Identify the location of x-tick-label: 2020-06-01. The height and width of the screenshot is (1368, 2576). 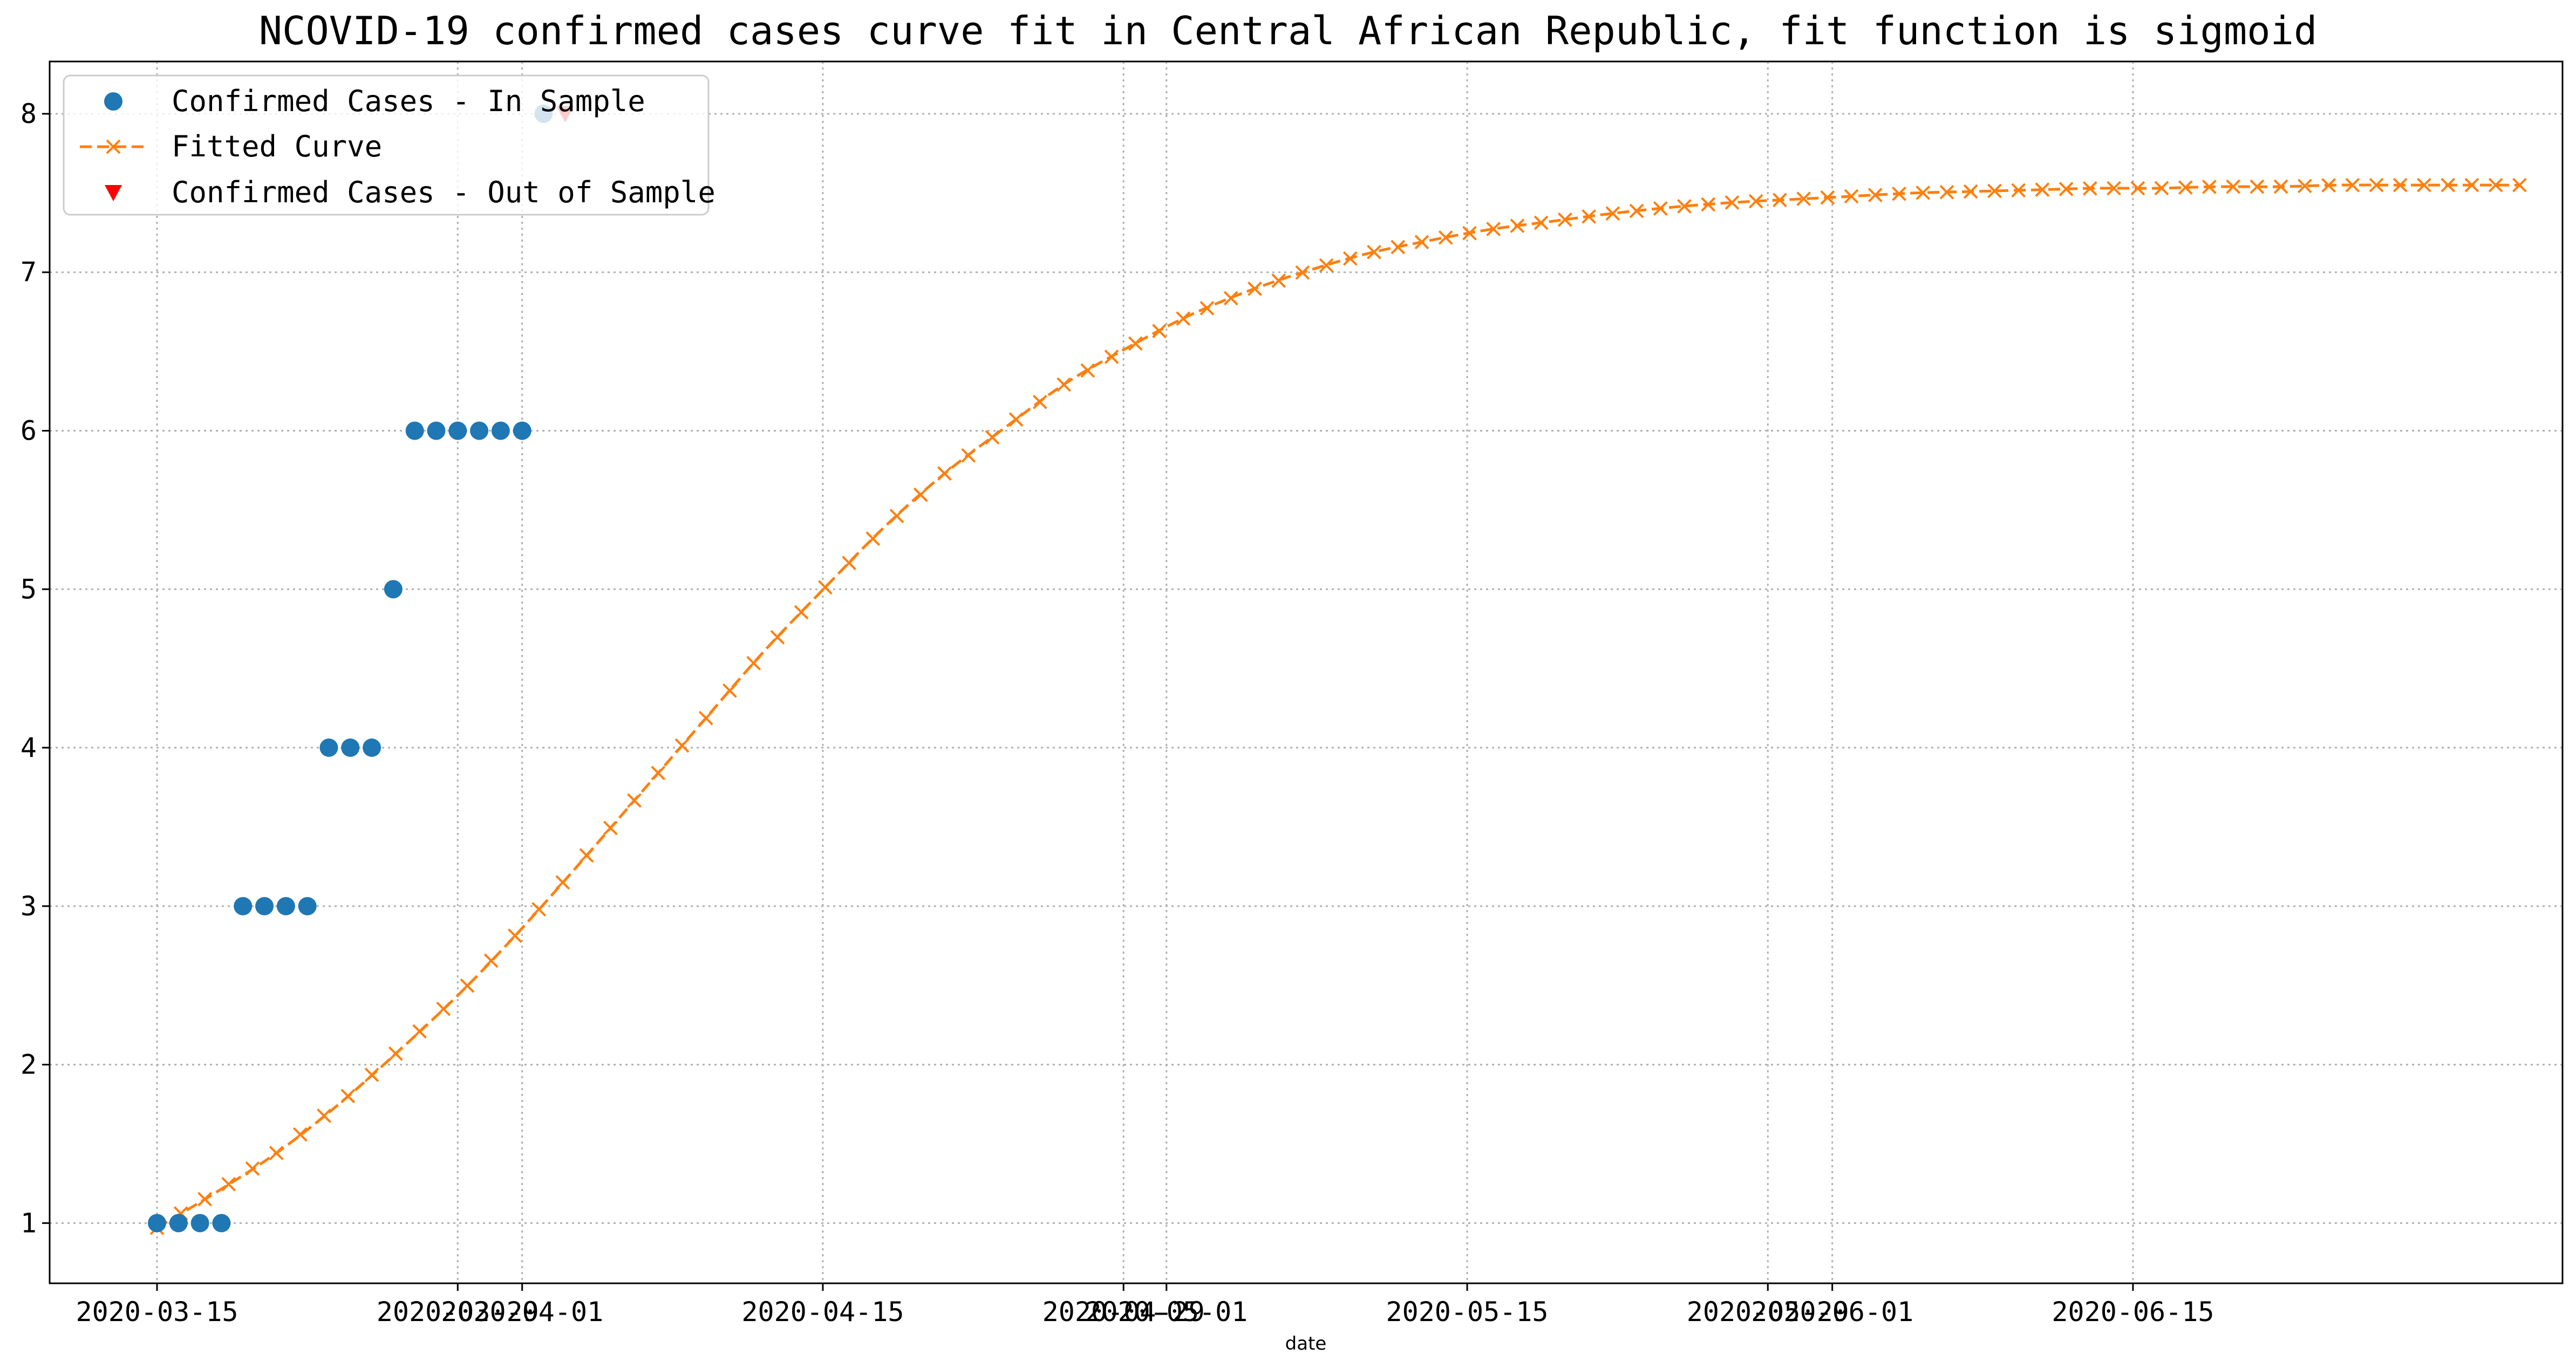
(1832, 1312).